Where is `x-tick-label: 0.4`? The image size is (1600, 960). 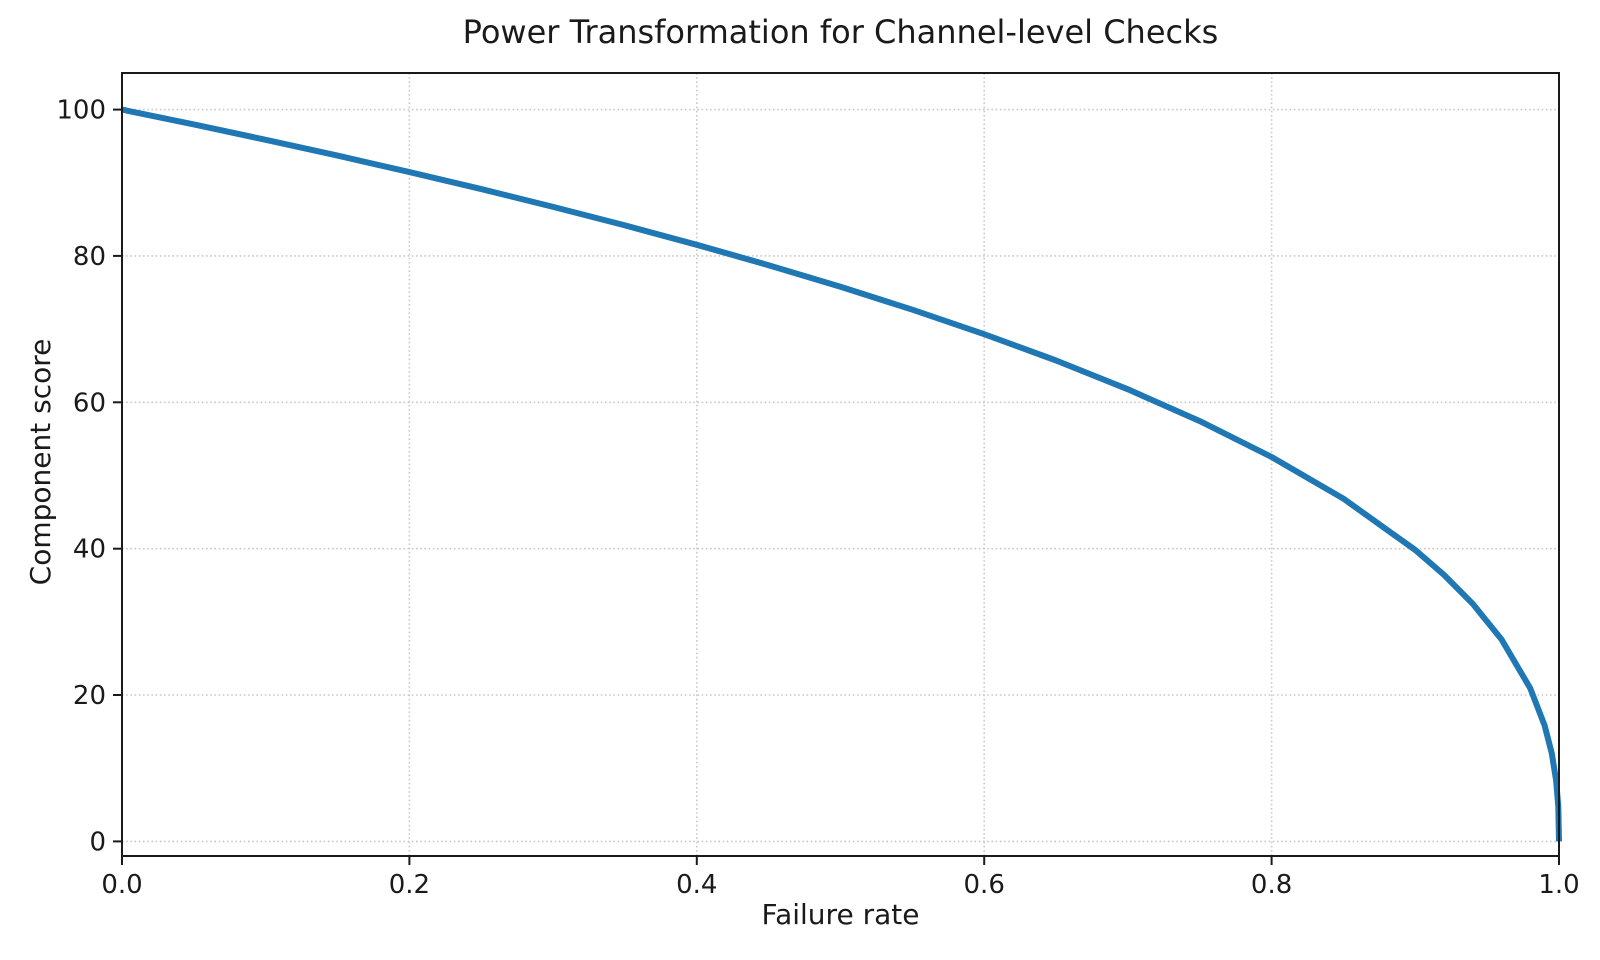 x-tick-label: 0.4 is located at coordinates (696, 885).